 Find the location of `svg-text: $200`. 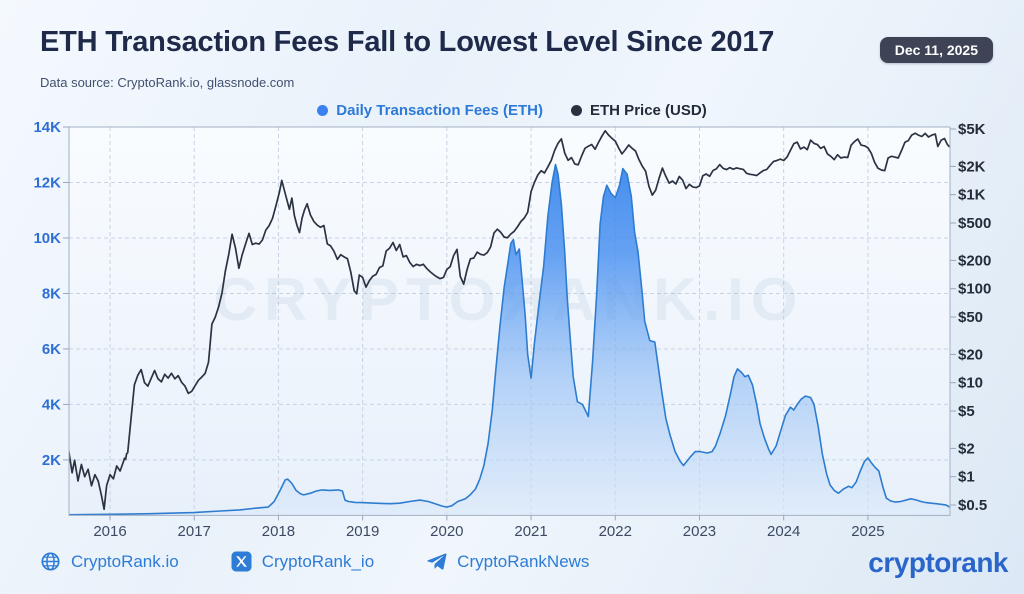

svg-text: $200 is located at coordinates (974, 260).